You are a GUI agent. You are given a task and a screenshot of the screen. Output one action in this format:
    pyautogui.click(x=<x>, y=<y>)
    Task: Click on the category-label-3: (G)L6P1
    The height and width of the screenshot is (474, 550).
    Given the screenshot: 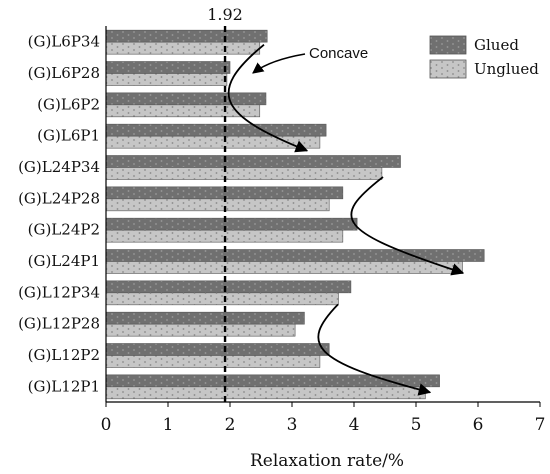 What is the action you would take?
    pyautogui.click(x=68, y=136)
    